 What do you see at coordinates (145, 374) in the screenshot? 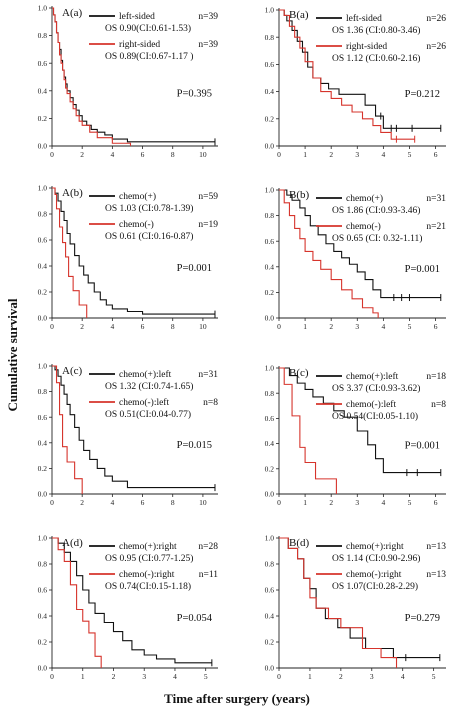
I see `legend-label: chemo(+):left` at bounding box center [145, 374].